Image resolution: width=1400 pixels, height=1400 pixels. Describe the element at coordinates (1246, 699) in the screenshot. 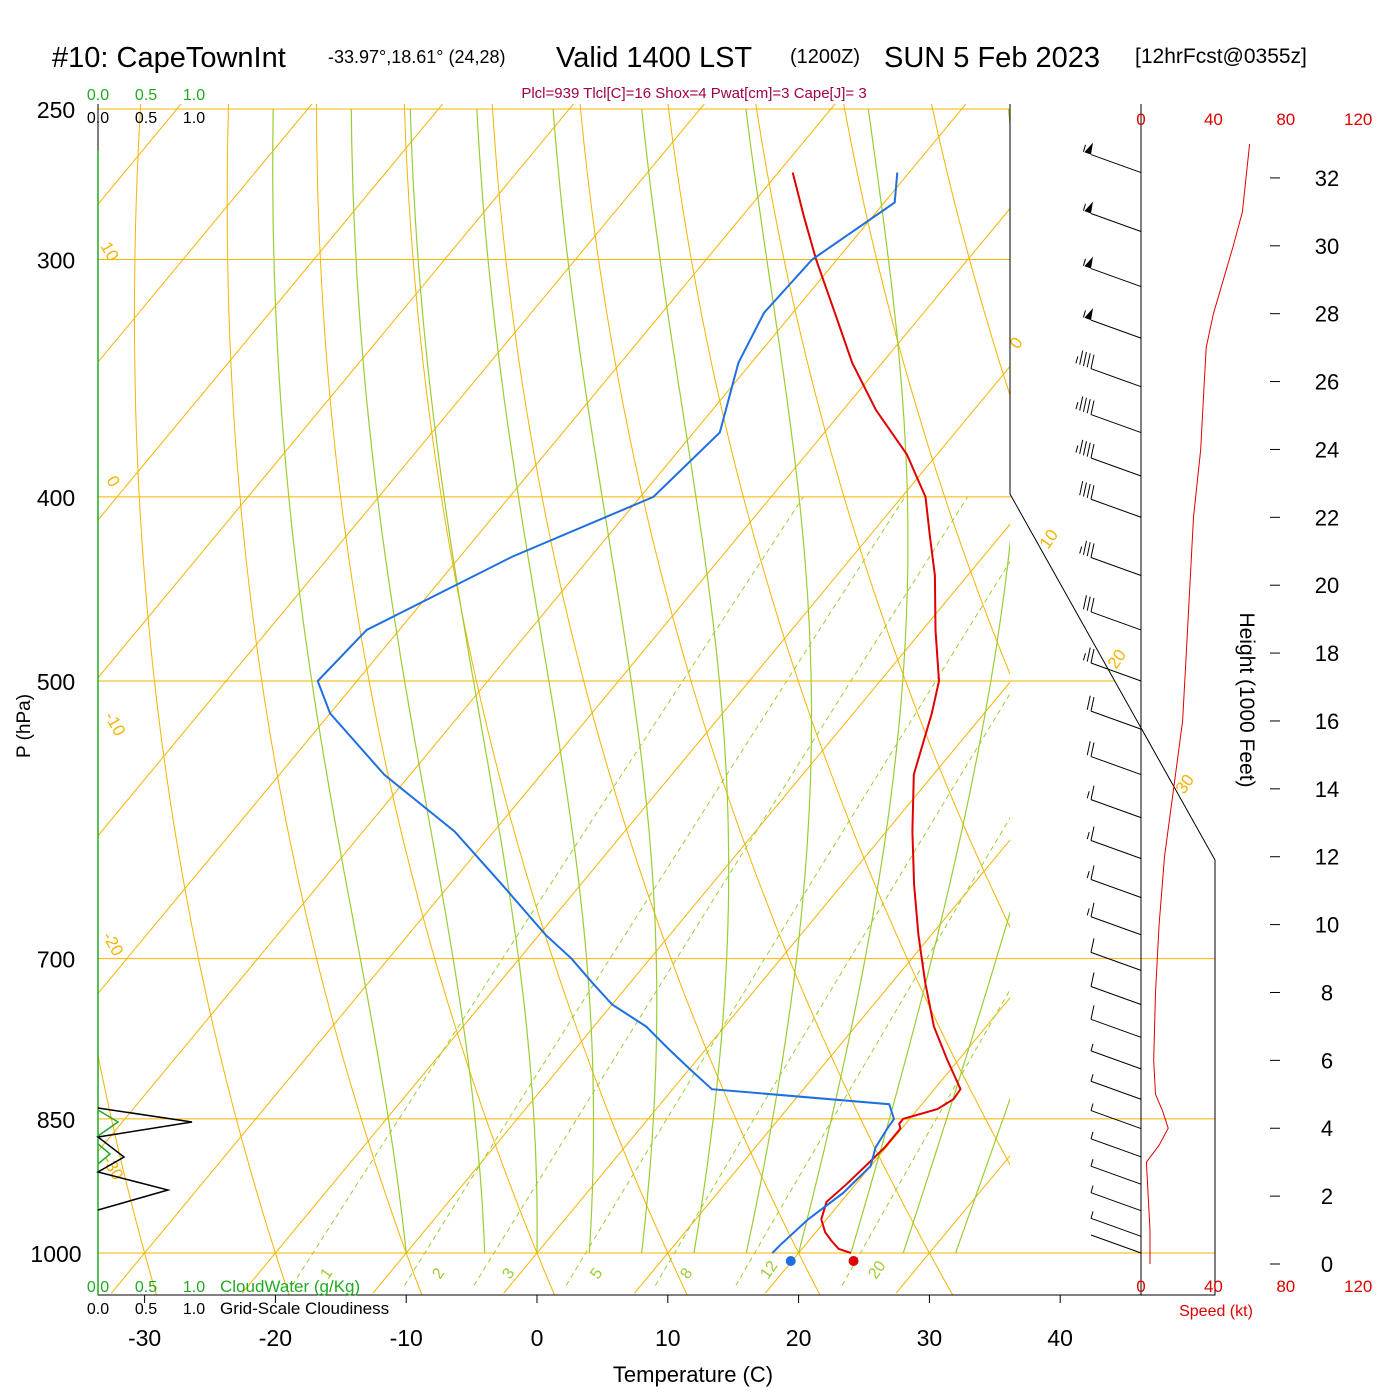

I see `height-axis-title: Height (1000 Feet)` at that location.